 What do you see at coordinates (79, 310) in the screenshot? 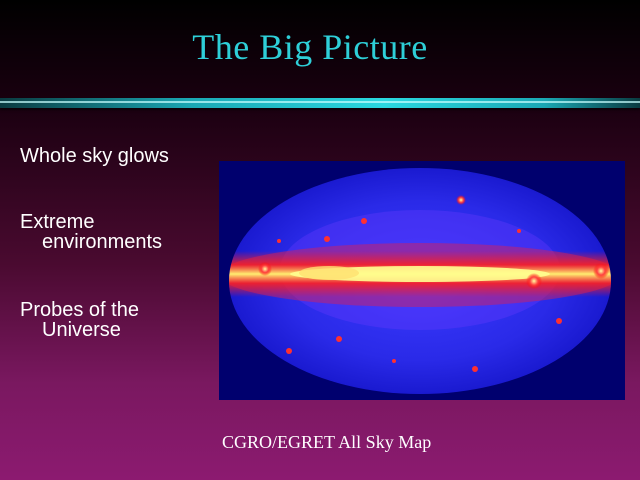
I see `bullet-text: Probes of the` at bounding box center [79, 310].